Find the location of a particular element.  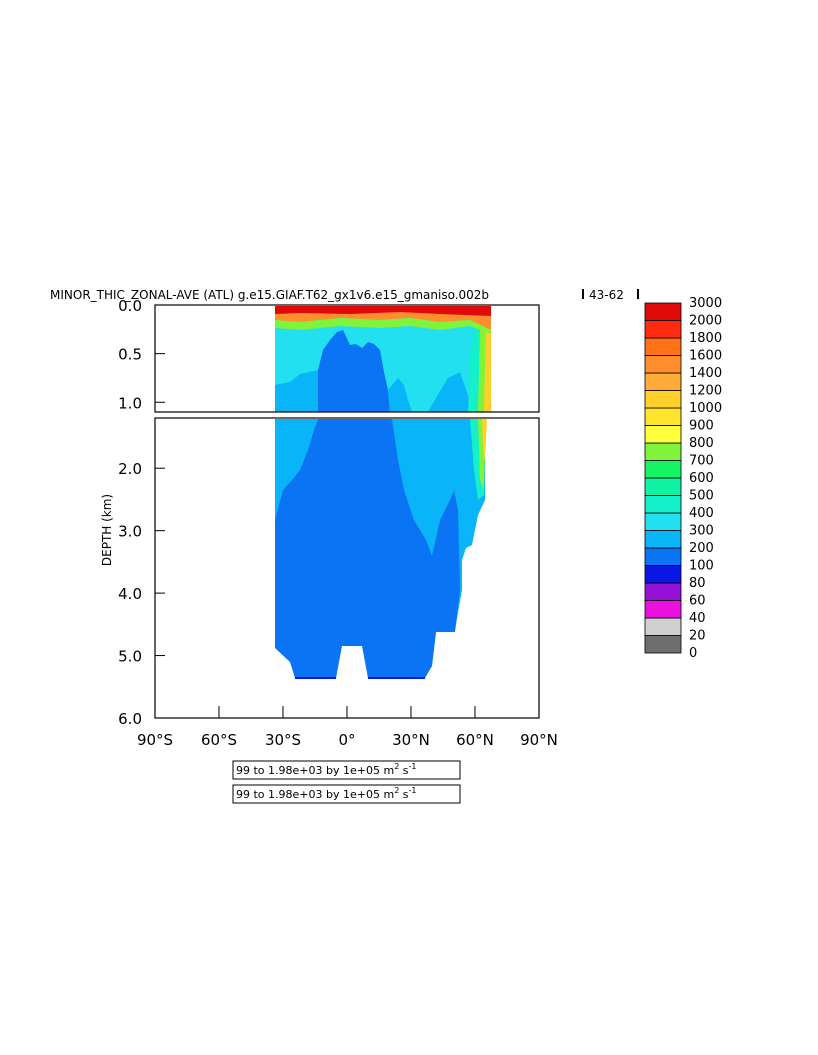

upper-deep-core is located at coordinates (354, 371).